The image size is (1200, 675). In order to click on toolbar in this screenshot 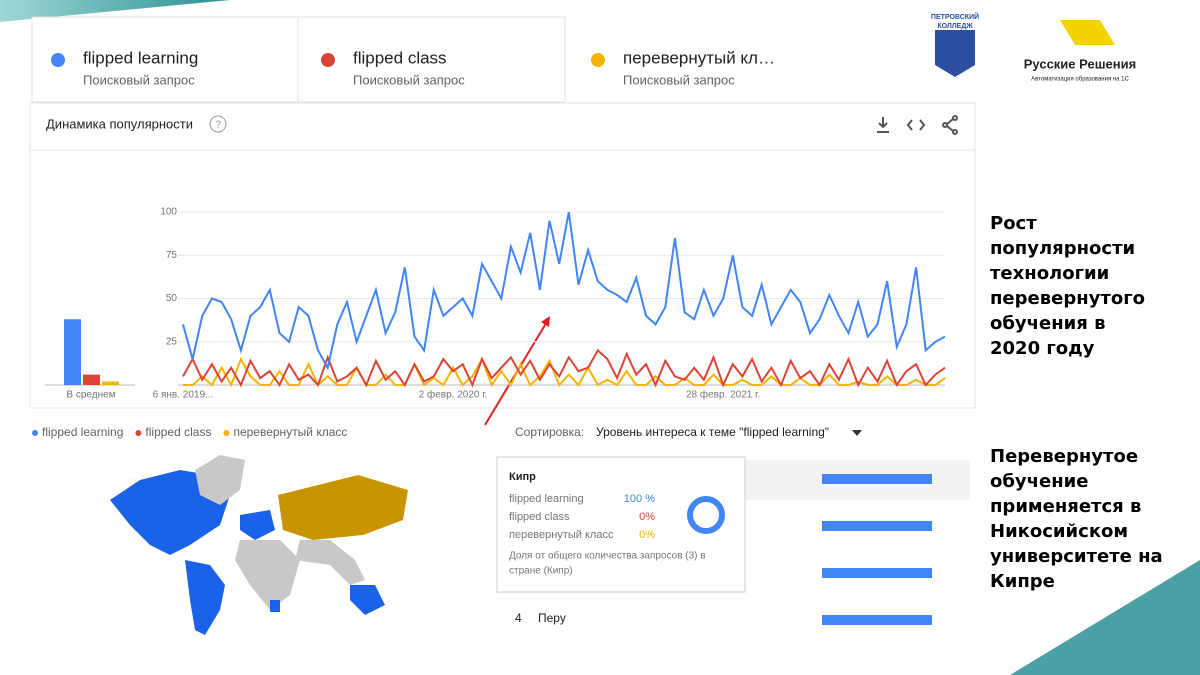, I will do `click(917, 125)`.